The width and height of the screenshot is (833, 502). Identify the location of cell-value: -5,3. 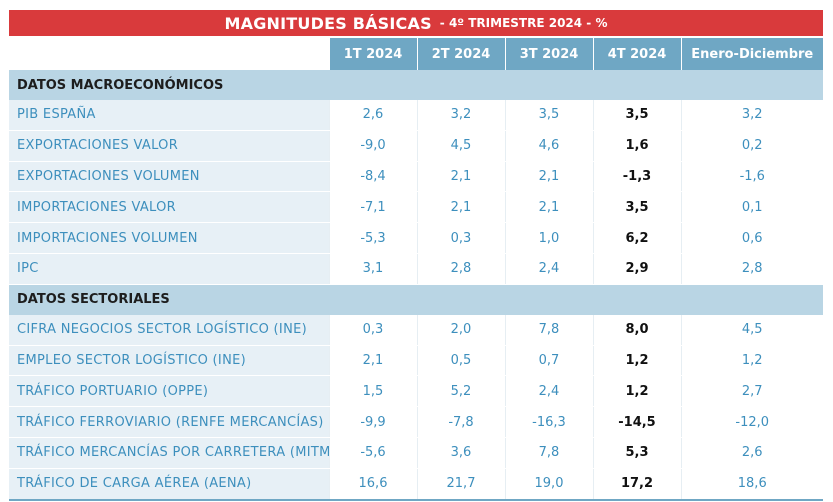
(372, 238).